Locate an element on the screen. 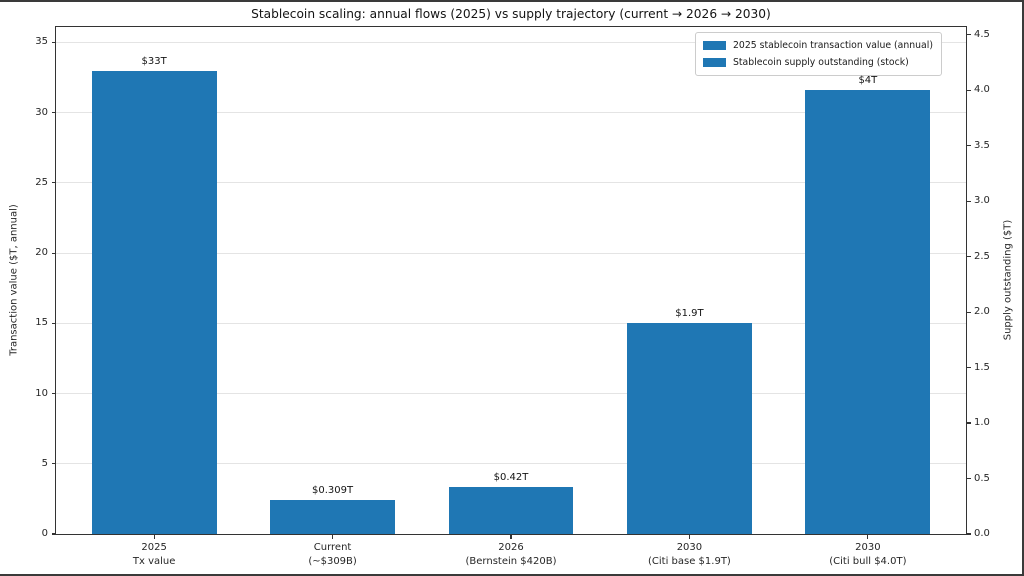 The image size is (1024, 576). right-tick-label: 0.5 is located at coordinates (982, 478).